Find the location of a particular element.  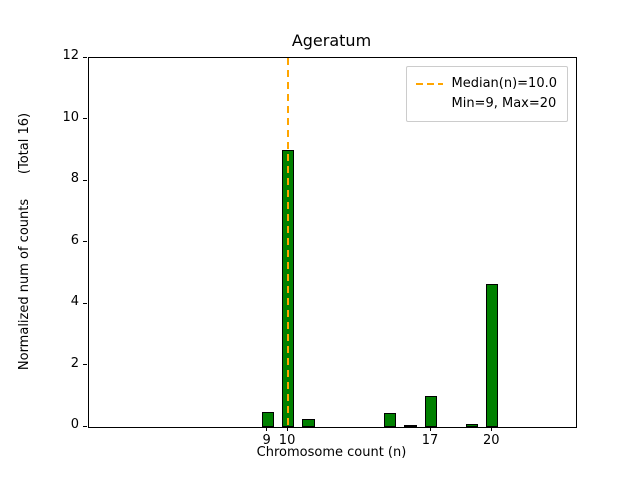

legend: Median(n)=10.0 Min=9, Max=20 is located at coordinates (487, 94).